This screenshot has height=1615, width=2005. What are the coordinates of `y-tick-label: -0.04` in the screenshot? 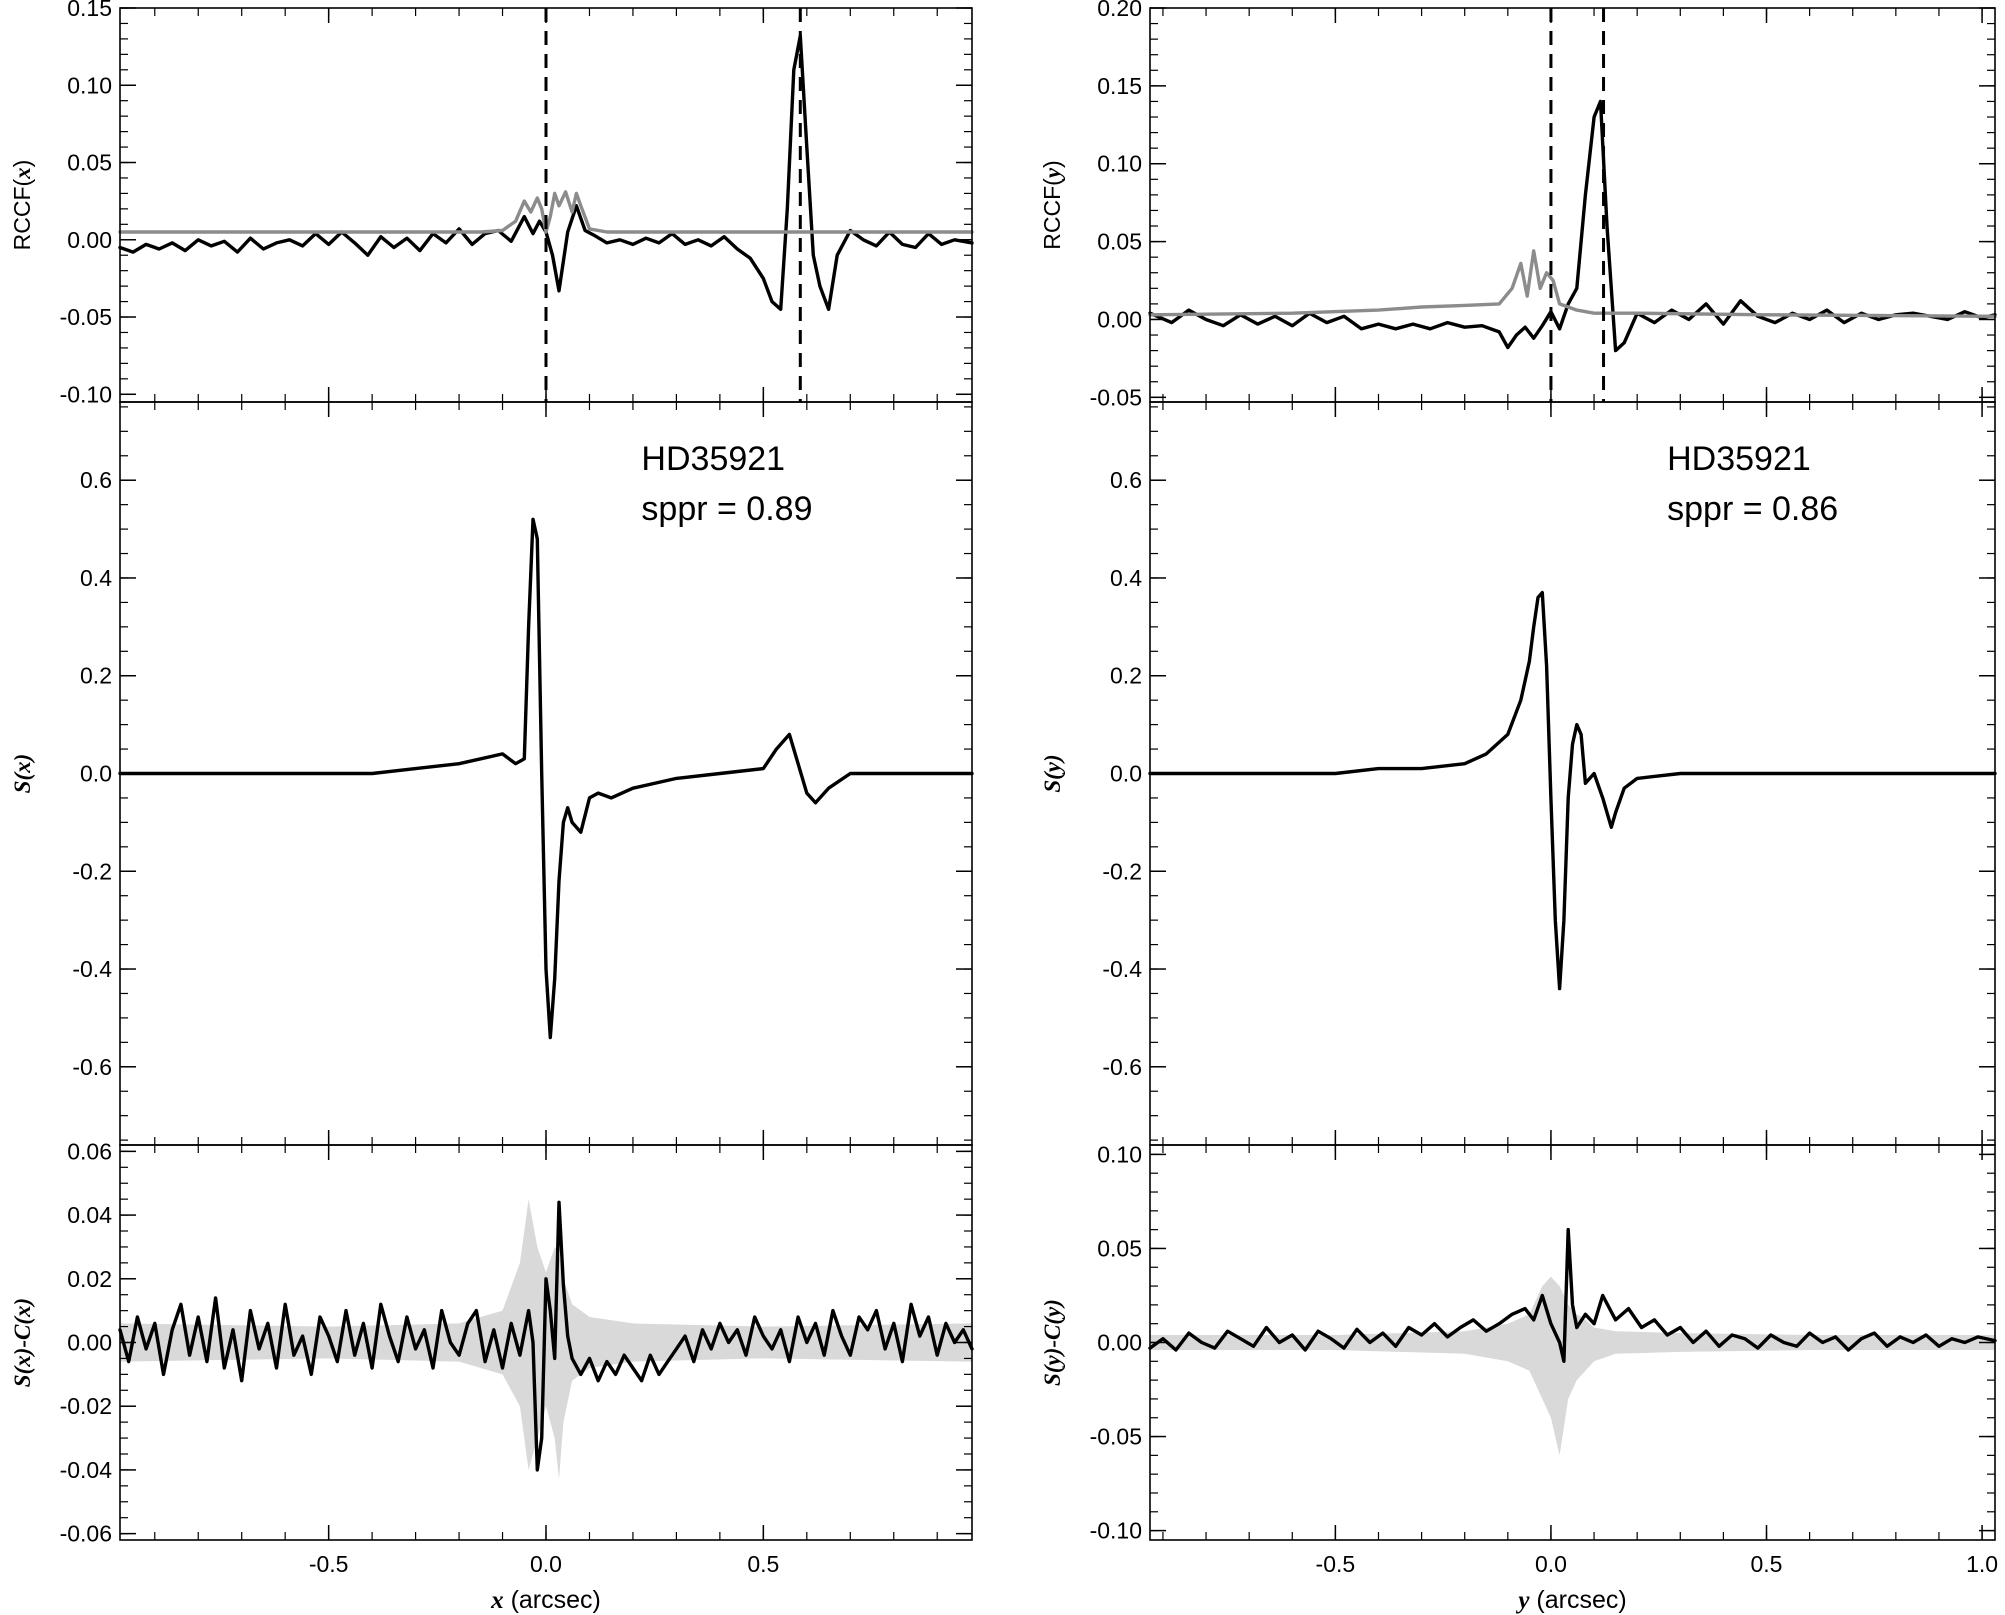 It's located at (86, 1470).